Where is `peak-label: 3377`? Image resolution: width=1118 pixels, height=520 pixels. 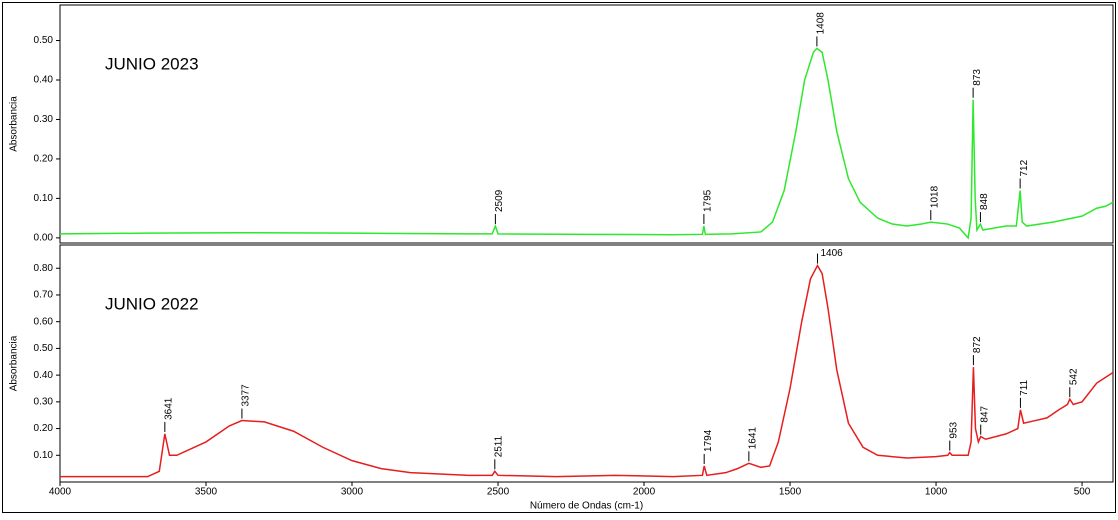 peak-label: 3377 is located at coordinates (246, 395).